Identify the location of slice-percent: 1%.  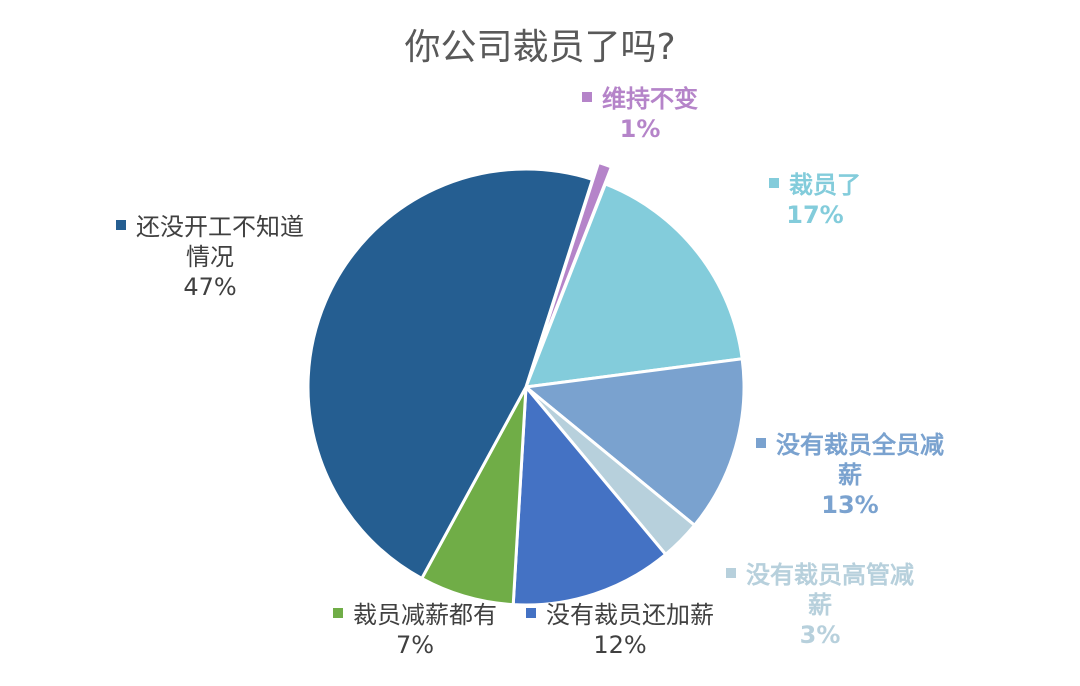
(640, 129).